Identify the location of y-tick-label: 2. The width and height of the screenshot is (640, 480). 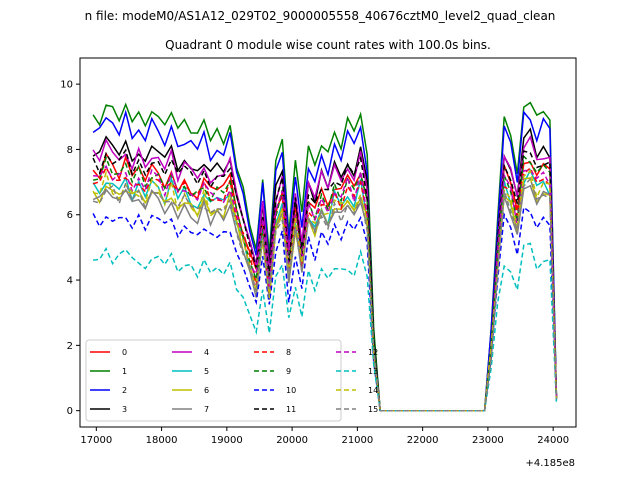
(70, 346).